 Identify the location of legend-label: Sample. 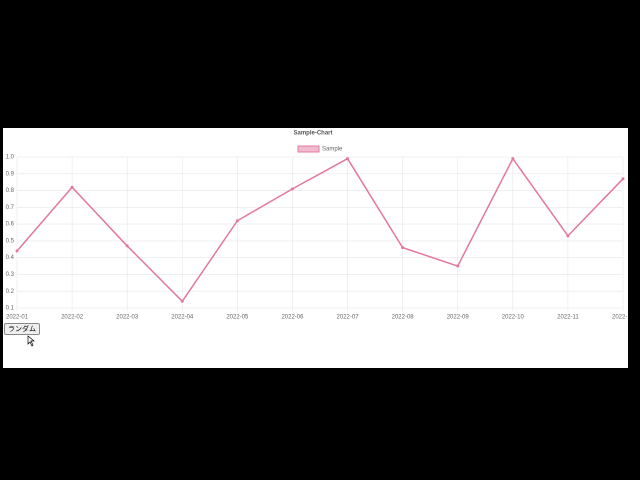
(332, 150).